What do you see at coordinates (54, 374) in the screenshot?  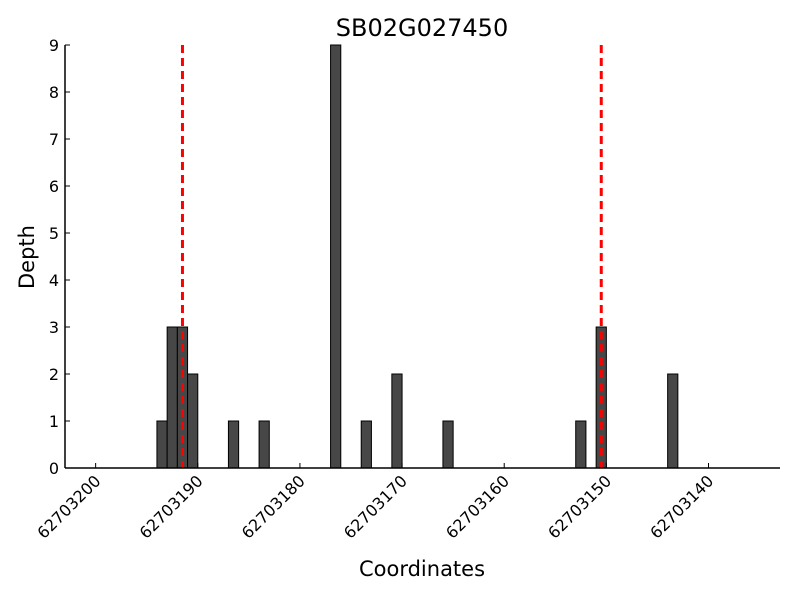 I see `y-tick-label: 2` at bounding box center [54, 374].